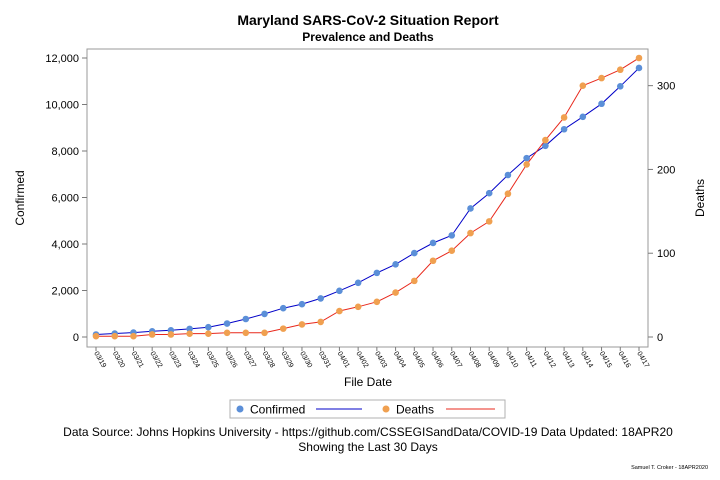 The height and width of the screenshot is (480, 720). I want to click on x-tick-label: 04/10, so click(511, 360).